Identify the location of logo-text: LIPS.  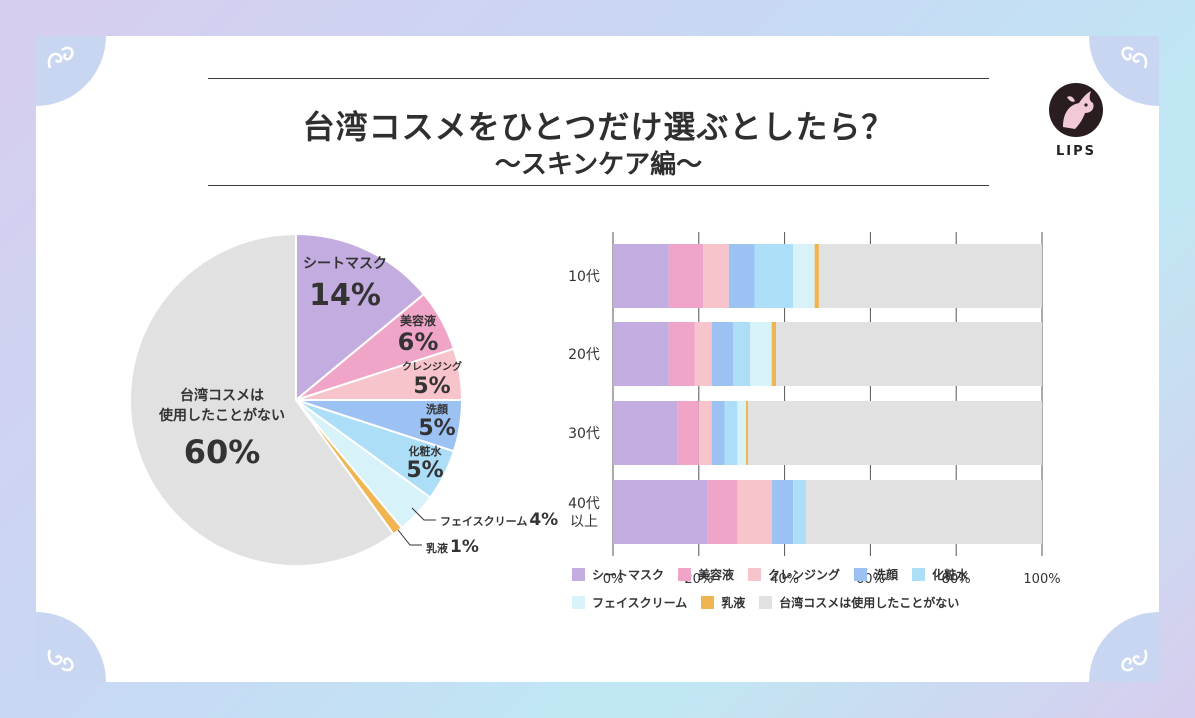
(1075, 151).